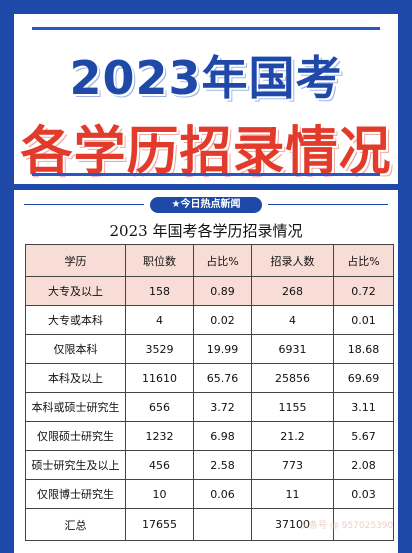 This screenshot has width=412, height=553. Describe the element at coordinates (75, 436) in the screenshot. I see `cell-education: 仅限硕士研究生` at that location.